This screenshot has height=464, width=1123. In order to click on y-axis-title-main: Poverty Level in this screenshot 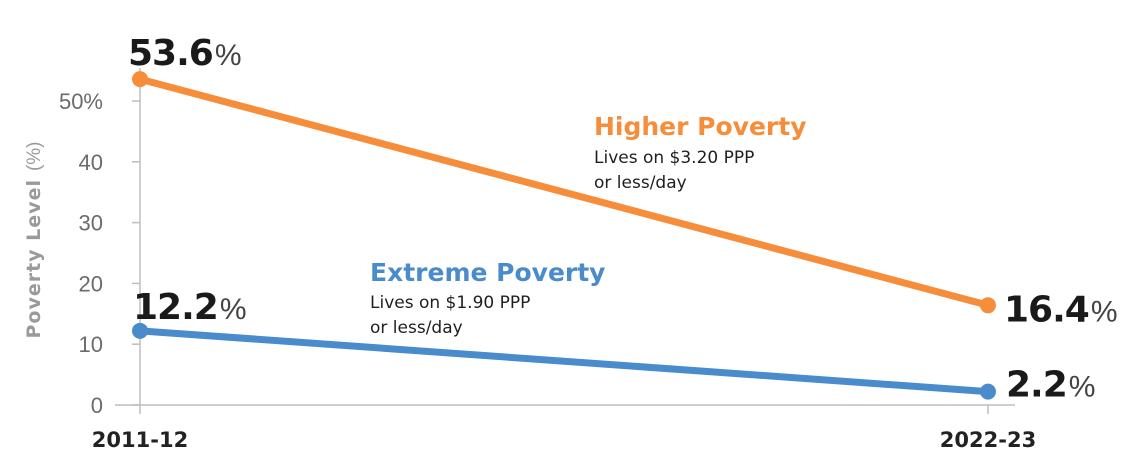, I will do `click(34, 258)`.